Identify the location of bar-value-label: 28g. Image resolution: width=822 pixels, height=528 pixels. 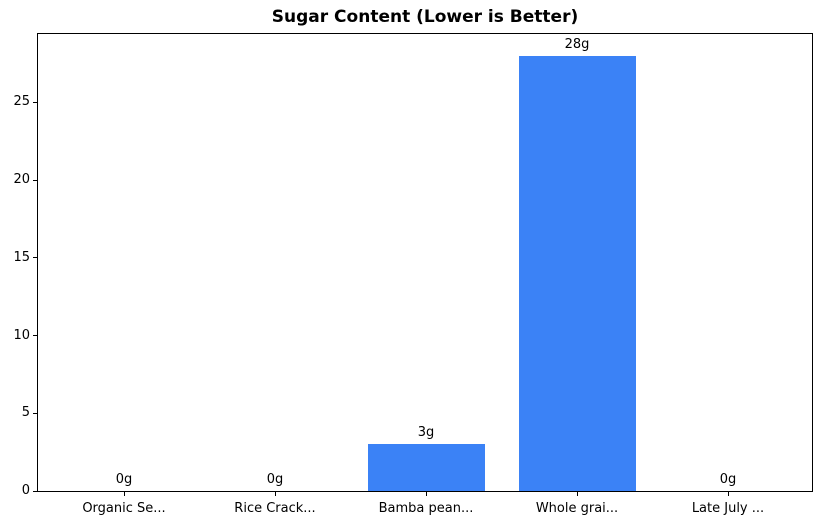
(577, 44).